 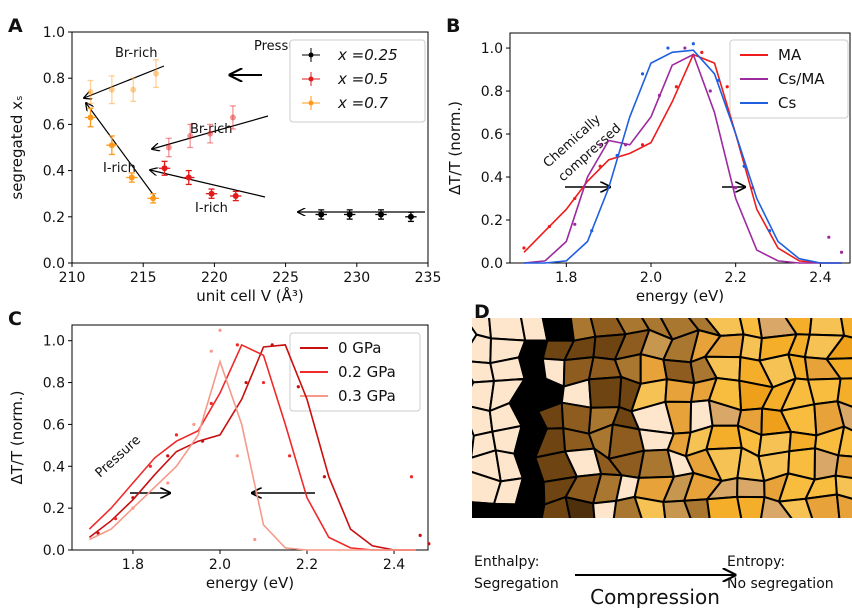 What do you see at coordinates (482, 312) in the screenshot?
I see `panel-letter: D` at bounding box center [482, 312].